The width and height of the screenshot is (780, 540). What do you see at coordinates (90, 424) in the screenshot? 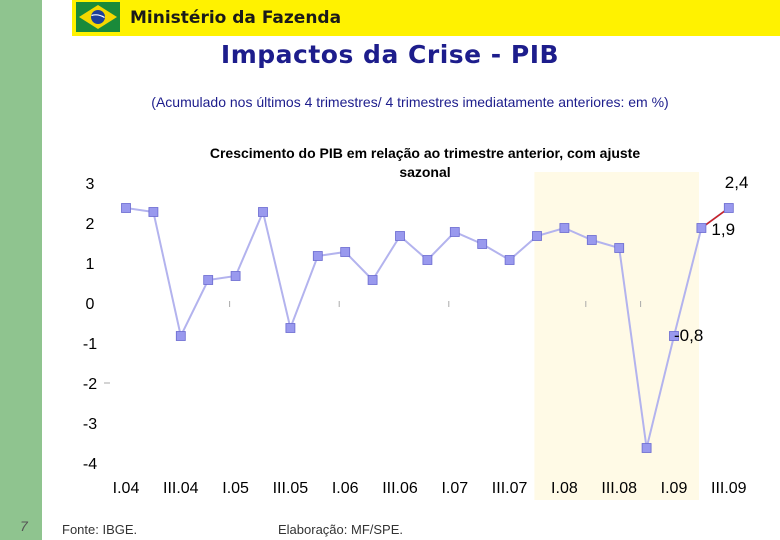
I see `y-tick-label: -3` at bounding box center [90, 424].